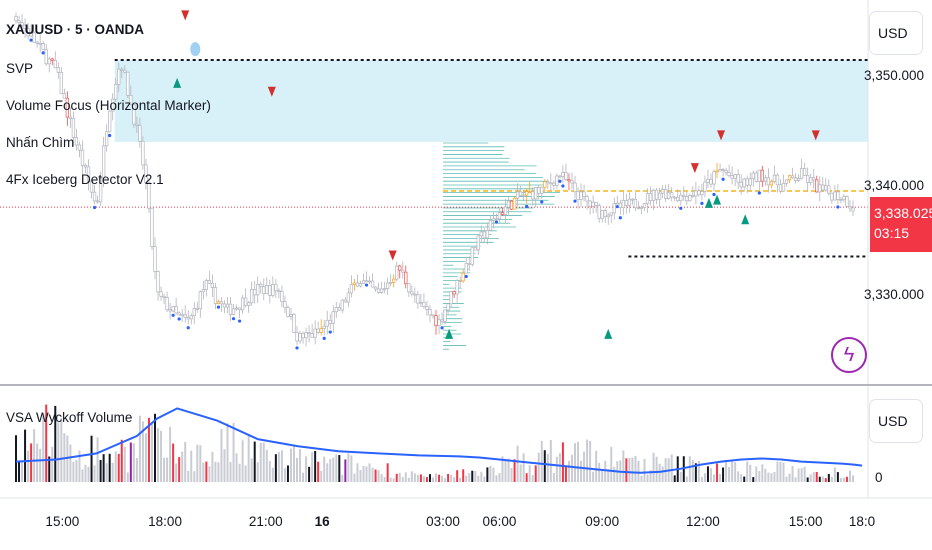  Describe the element at coordinates (75, 29) in the screenshot. I see `symbol-title: XAUUSD · 5 · OANDA` at that location.